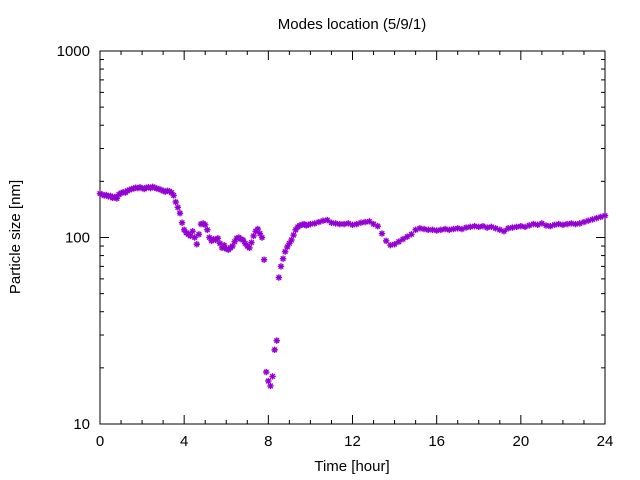 The image size is (640, 480). I want to click on y-tick-label: 100, so click(77, 238).